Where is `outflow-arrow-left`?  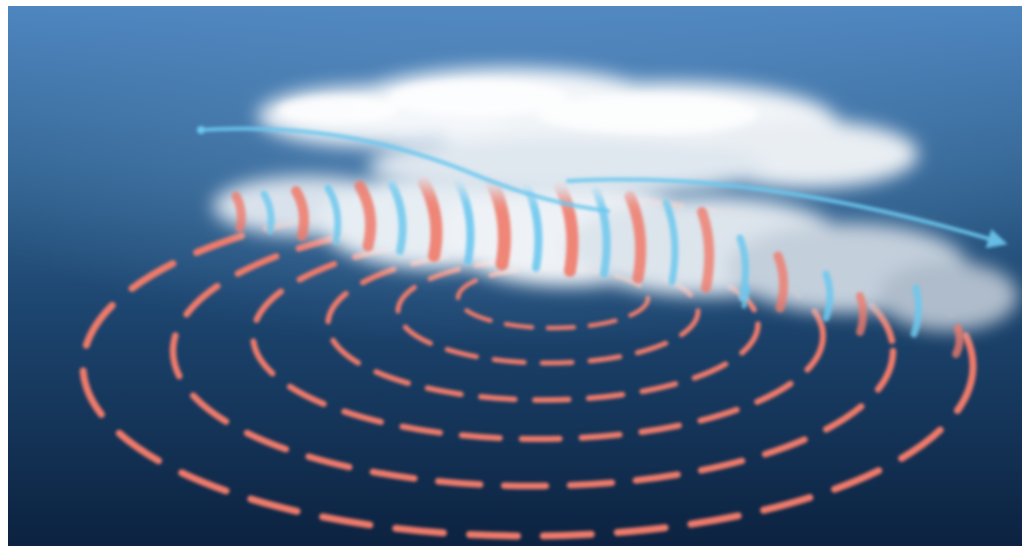 outflow-arrow-left is located at coordinates (404, 169).